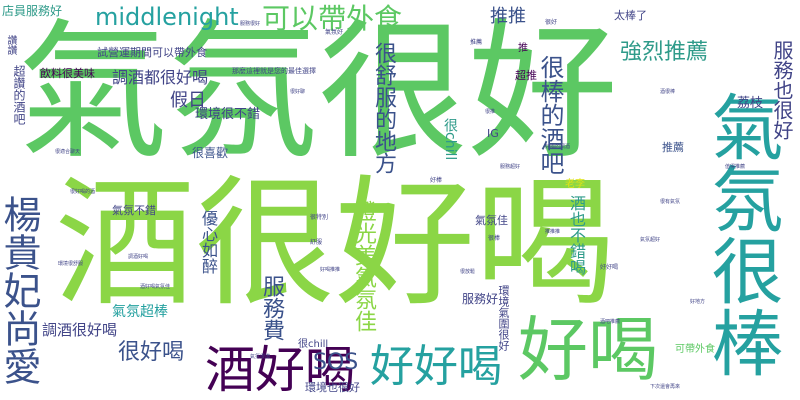  Describe the element at coordinates (383, 108) in the screenshot. I see `word-cloud-word: 很舒服的地方` at that location.